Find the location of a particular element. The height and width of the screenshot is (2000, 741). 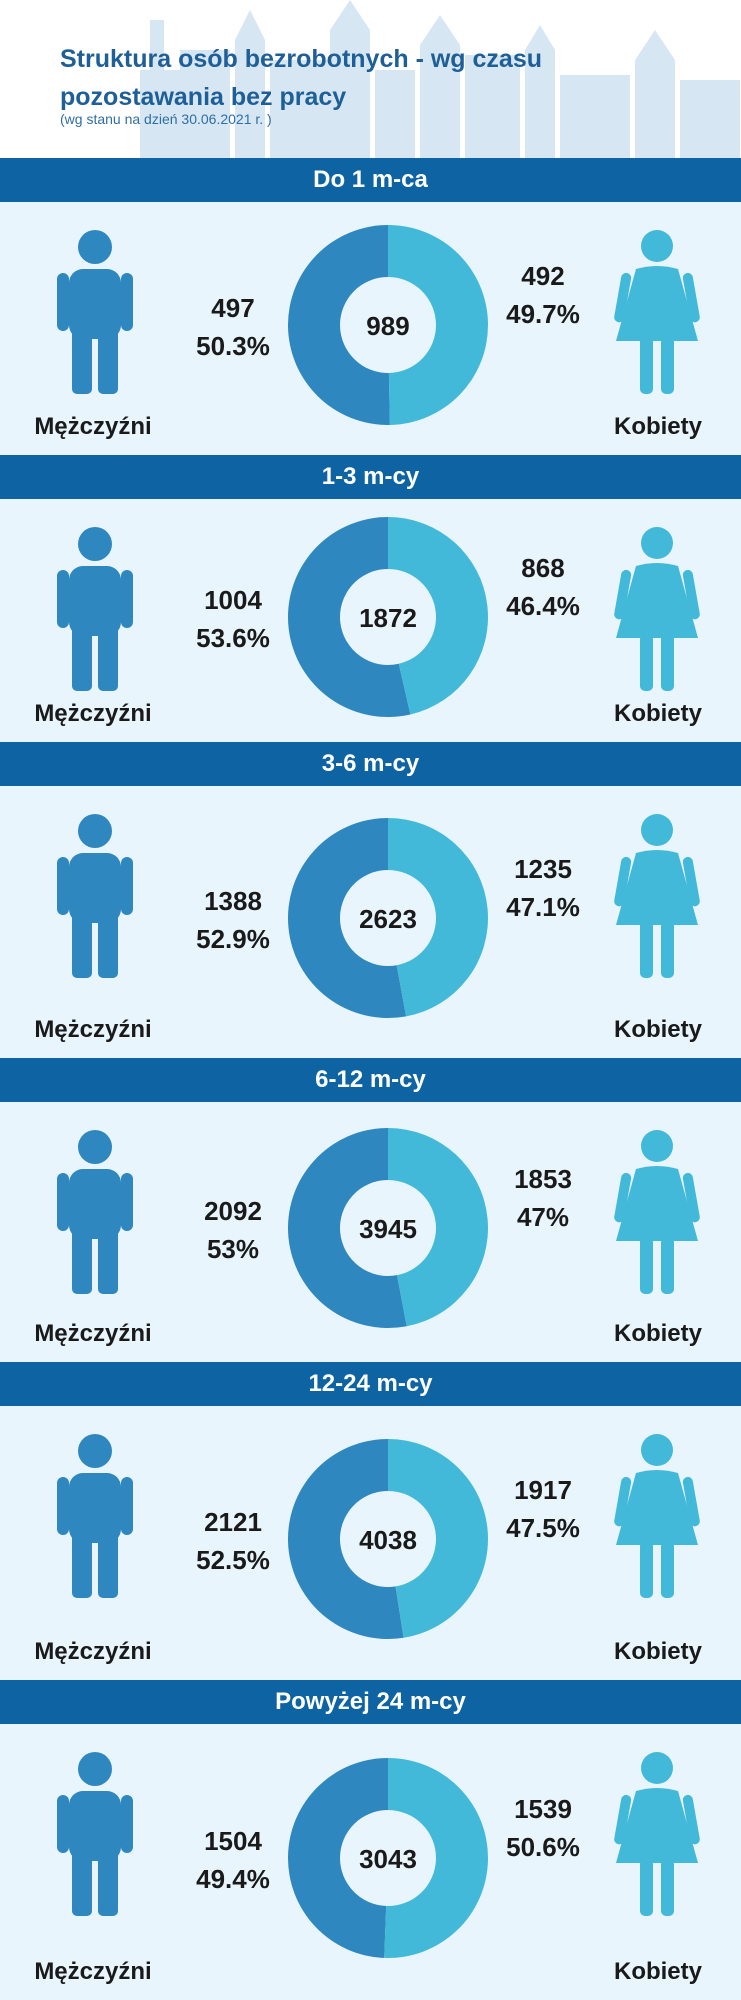

men-count: 1388 is located at coordinates (233, 901).